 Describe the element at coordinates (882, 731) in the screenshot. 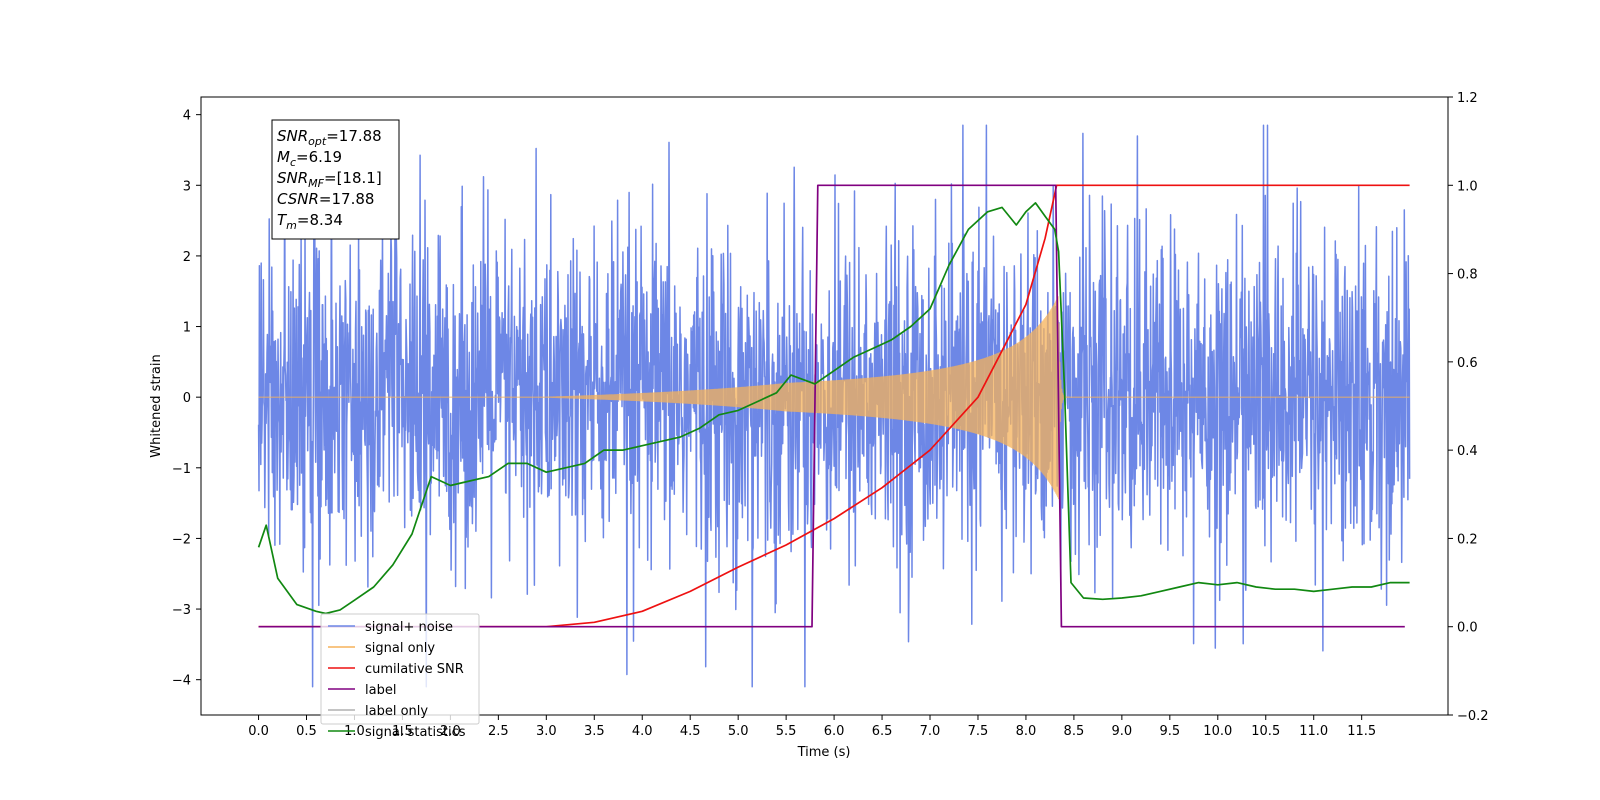

I see `x-tick-label: 6.5` at that location.